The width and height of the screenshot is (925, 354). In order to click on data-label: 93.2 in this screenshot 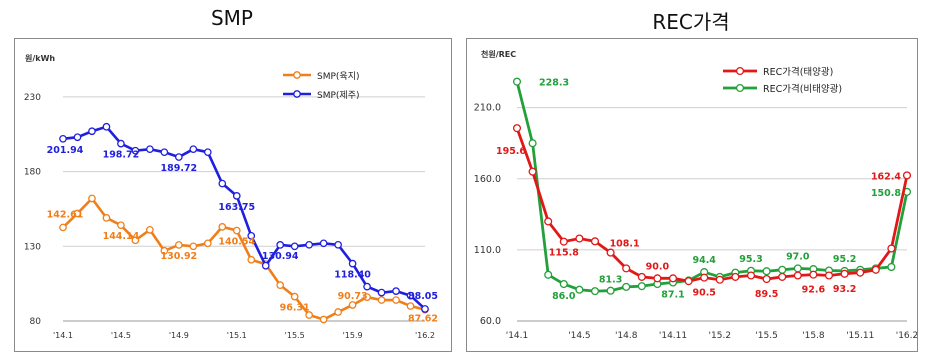, I will do `click(844, 289)`.